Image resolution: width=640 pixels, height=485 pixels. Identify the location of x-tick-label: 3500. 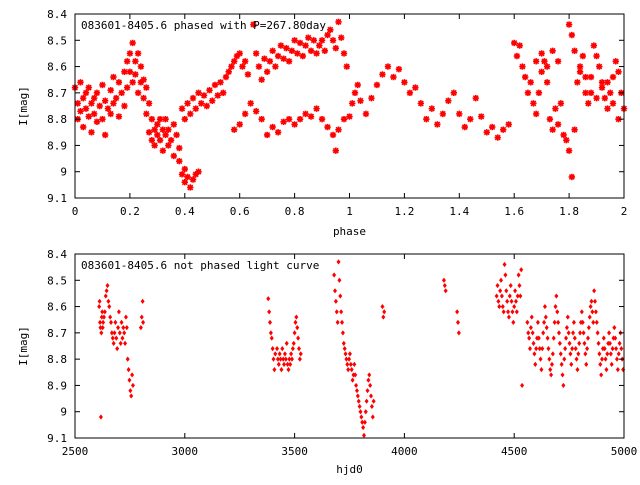
(294, 451).